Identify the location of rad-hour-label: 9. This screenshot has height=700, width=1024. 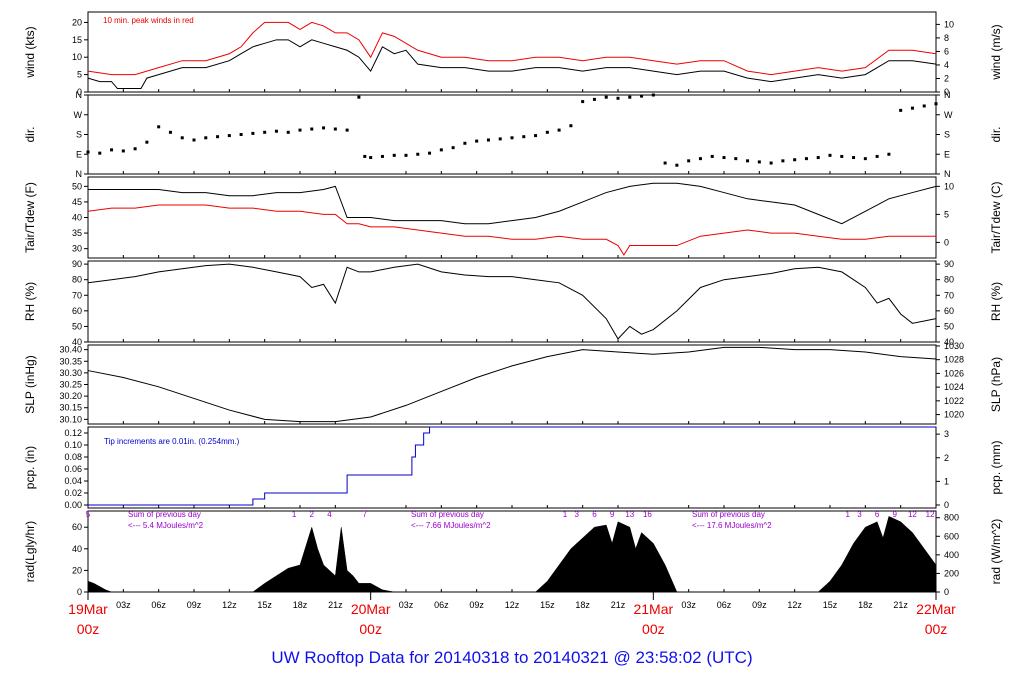
(895, 514).